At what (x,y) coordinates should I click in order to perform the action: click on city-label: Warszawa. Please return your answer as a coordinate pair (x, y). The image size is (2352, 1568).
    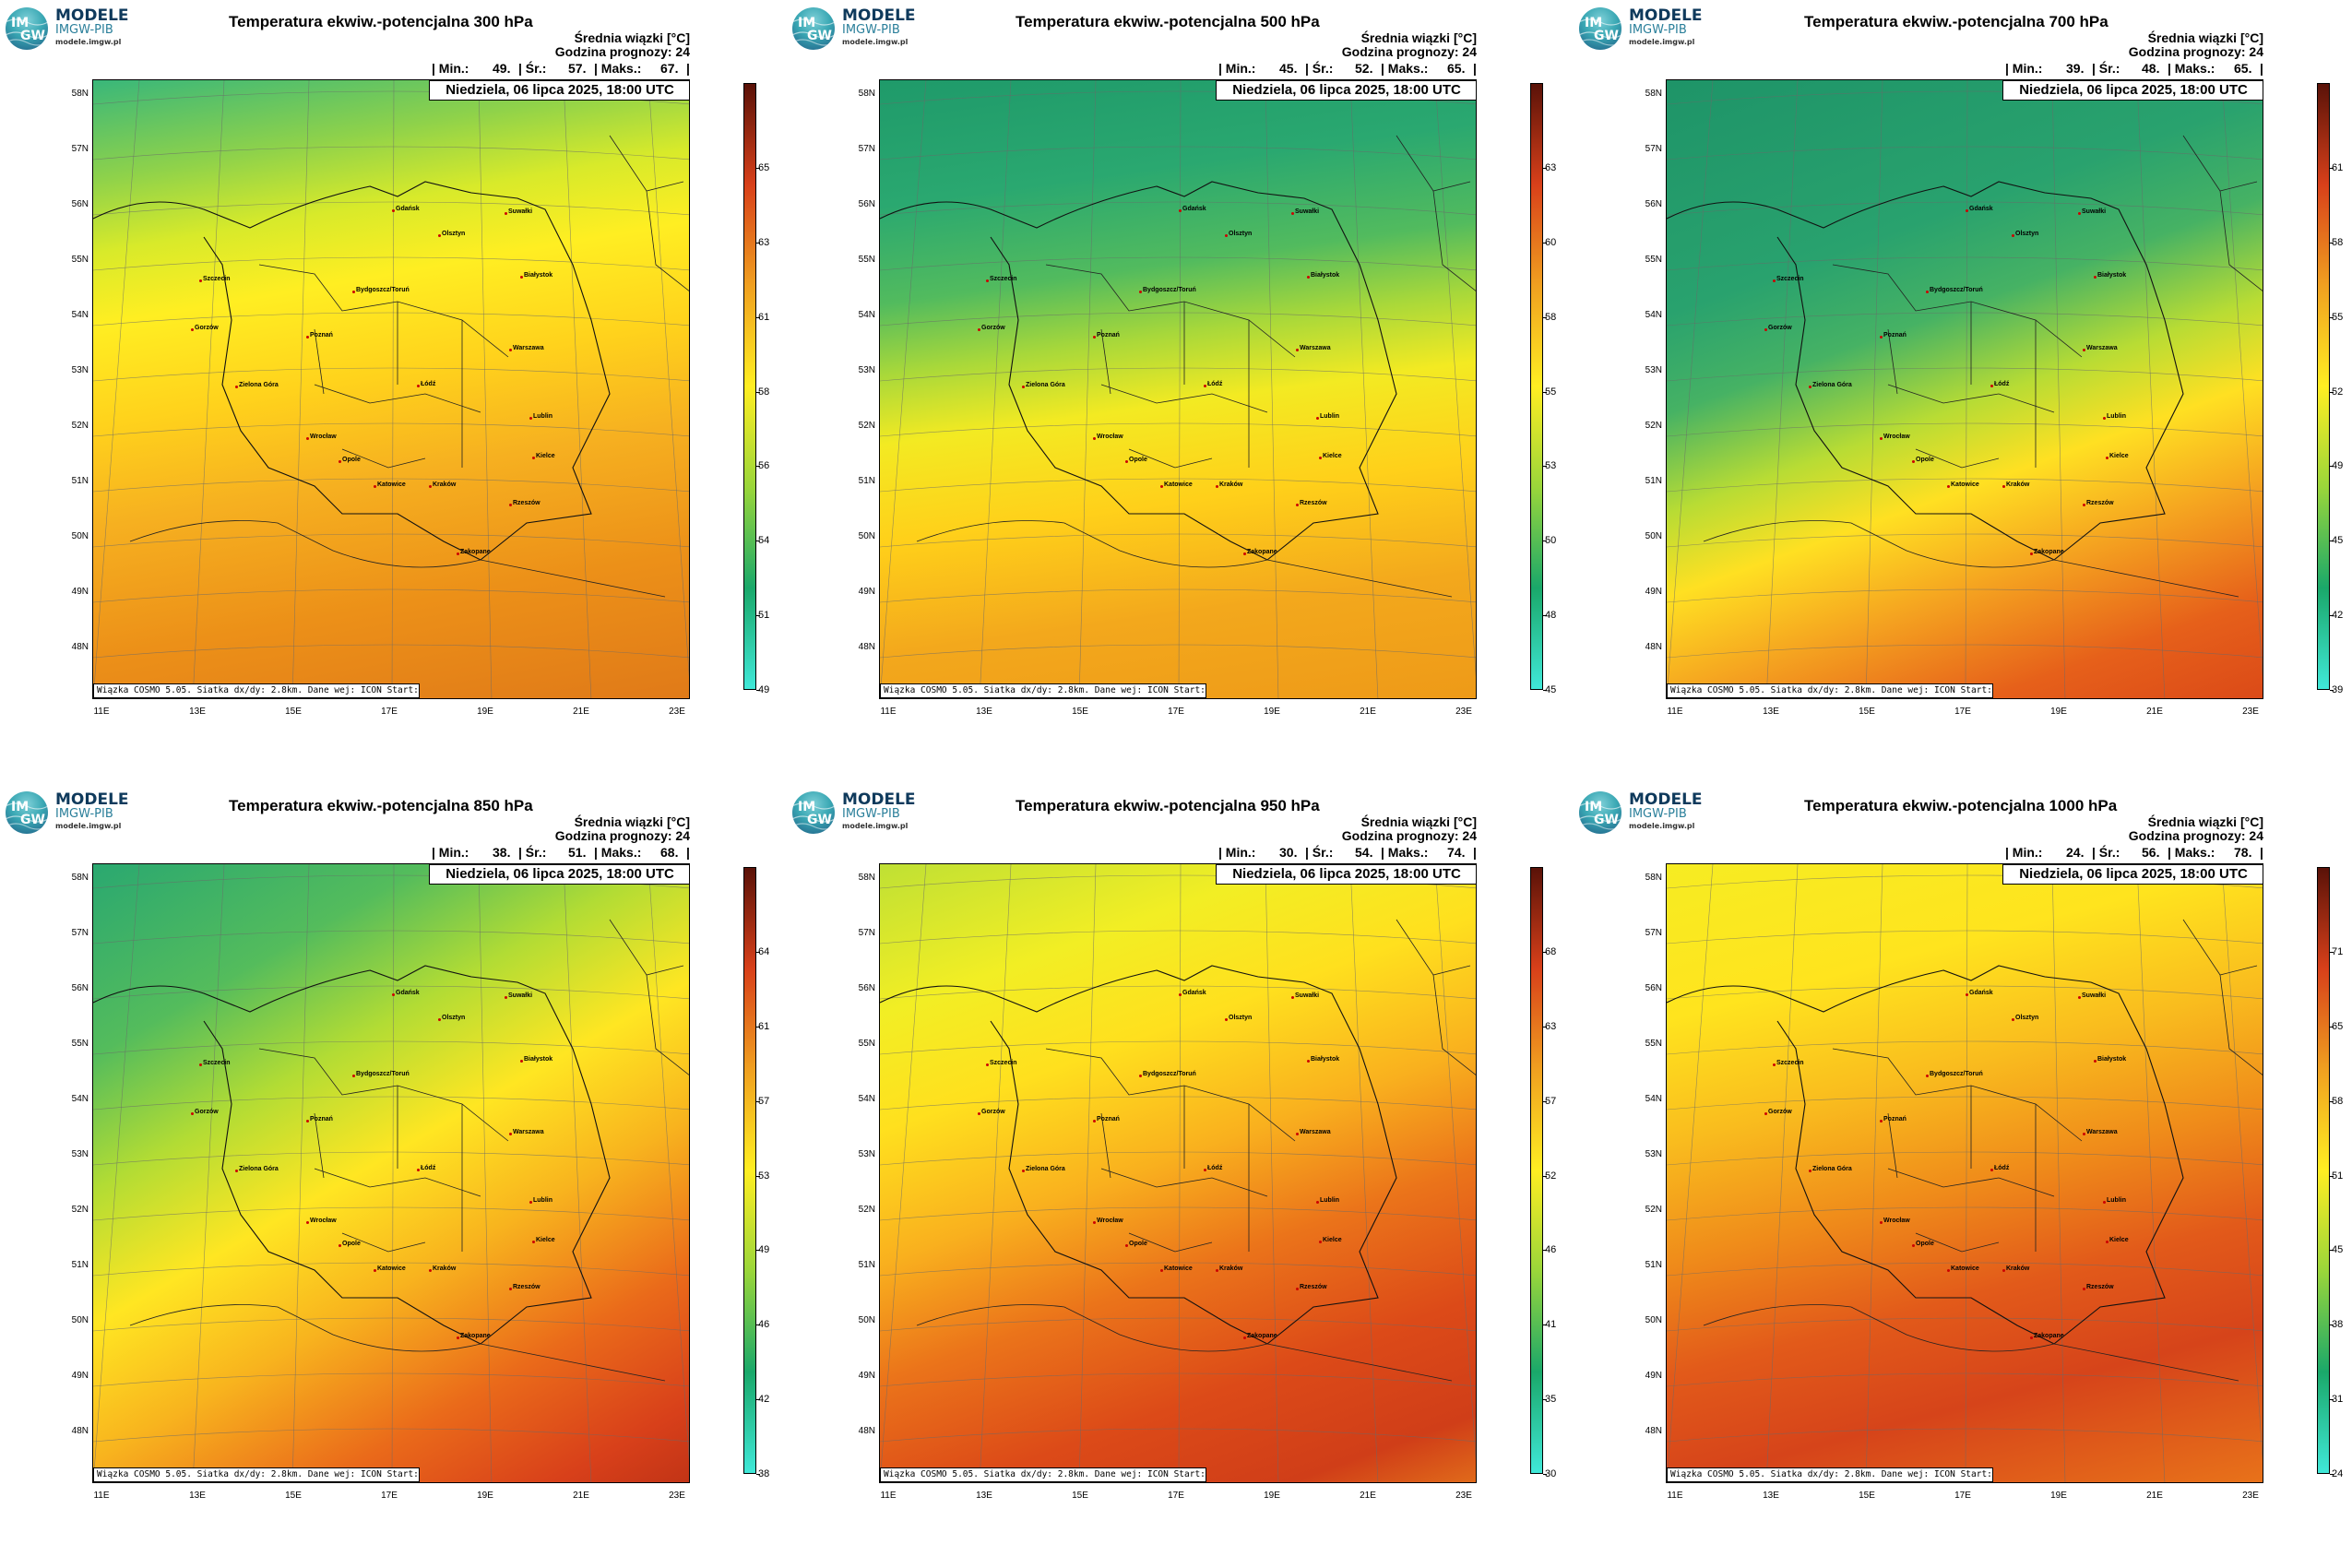
    Looking at the image, I should click on (526, 1132).